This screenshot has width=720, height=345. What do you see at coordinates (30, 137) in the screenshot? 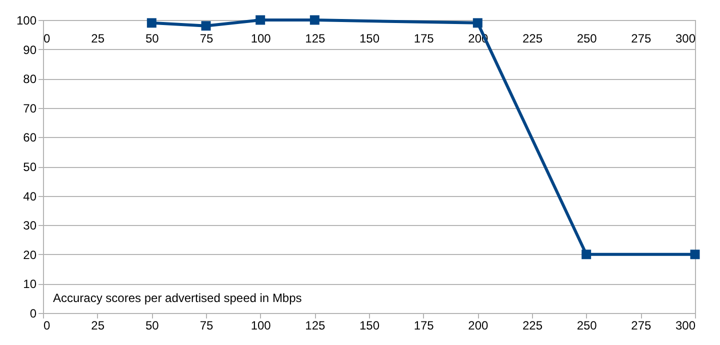
I see `y-tick-label: 60` at bounding box center [30, 137].